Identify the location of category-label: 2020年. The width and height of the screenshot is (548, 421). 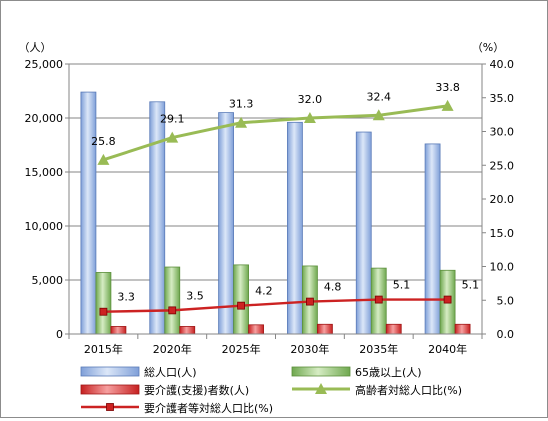
(172, 349).